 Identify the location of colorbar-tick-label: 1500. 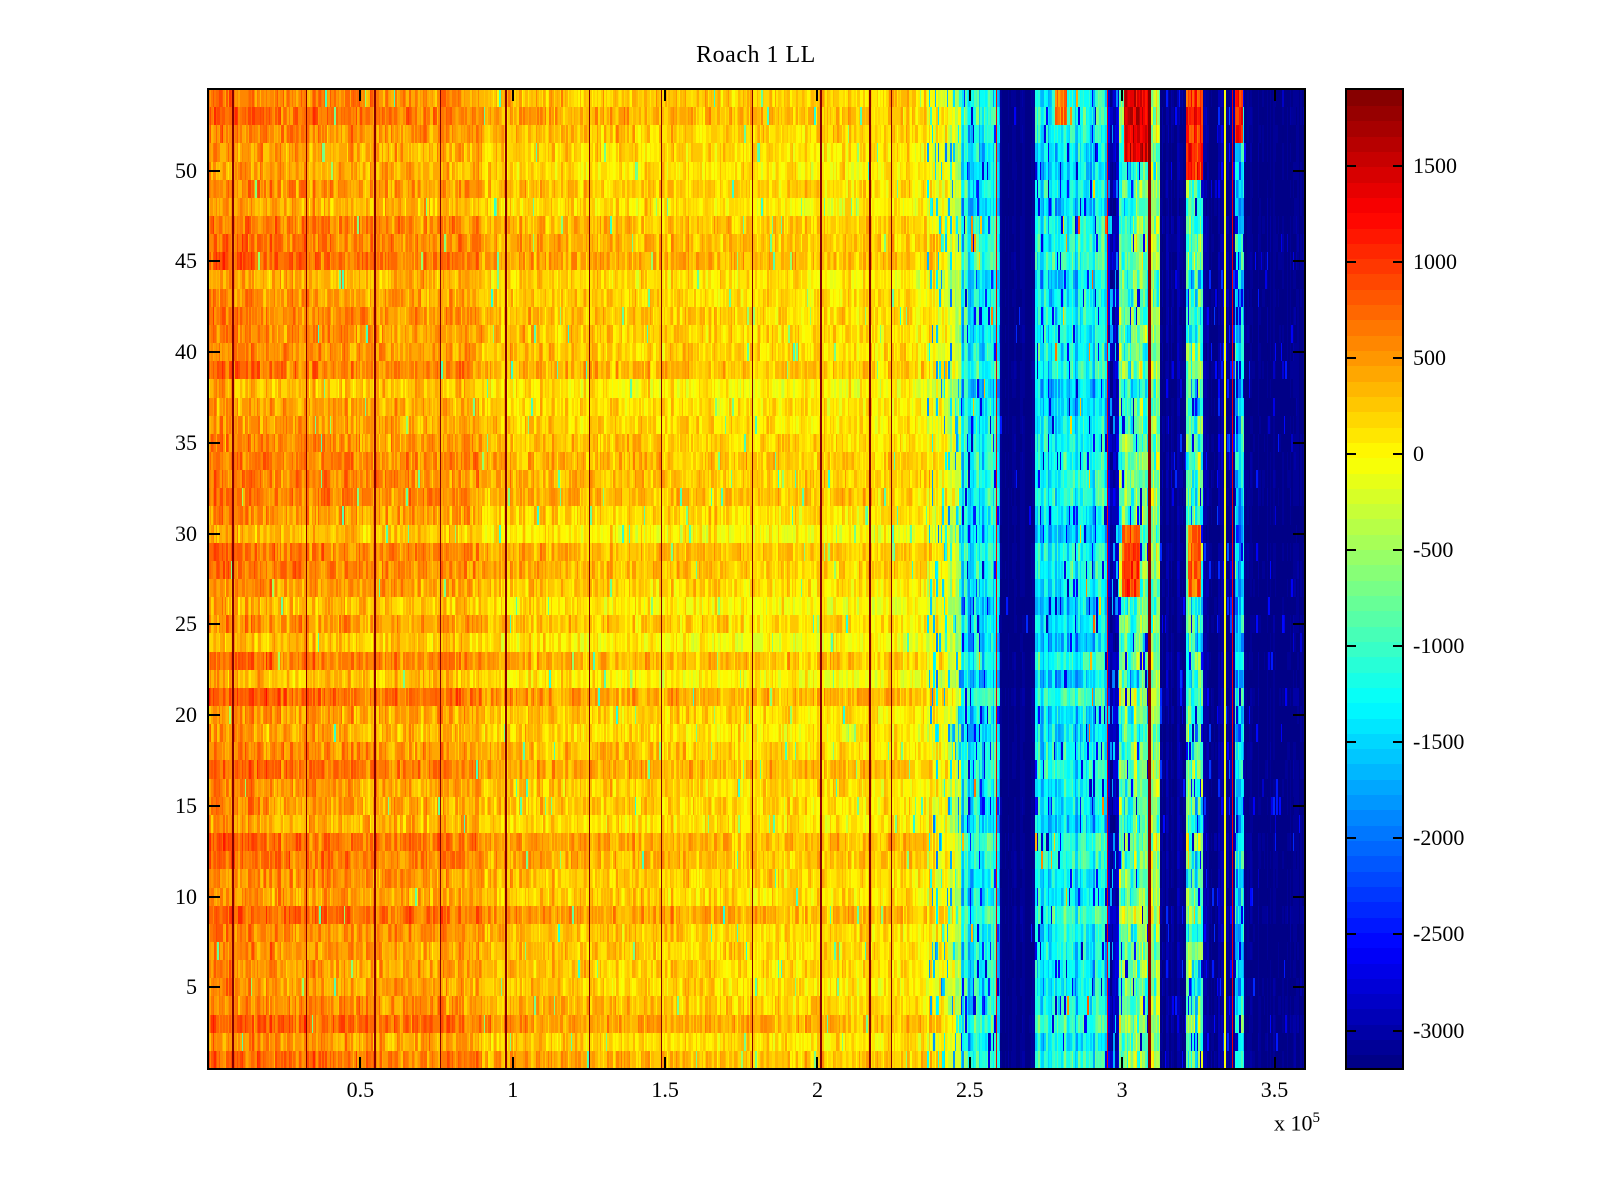
(1435, 165).